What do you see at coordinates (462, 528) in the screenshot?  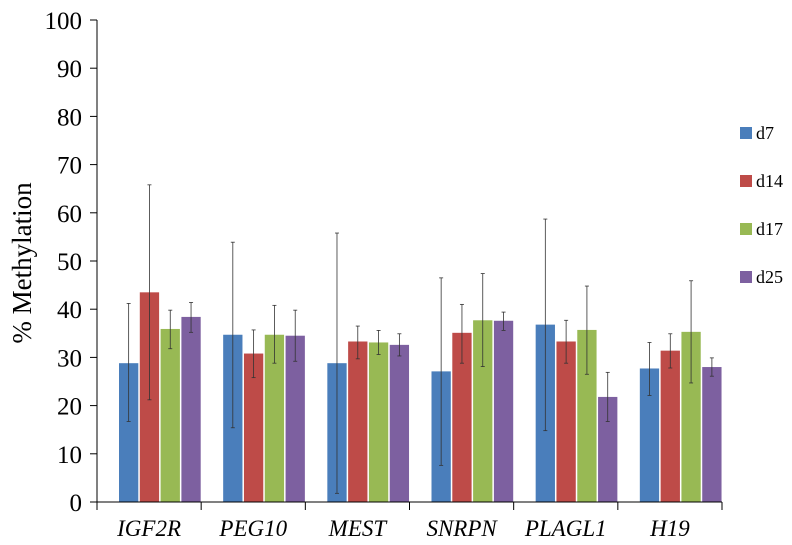 I see `x-tick-label: SNRPN` at bounding box center [462, 528].